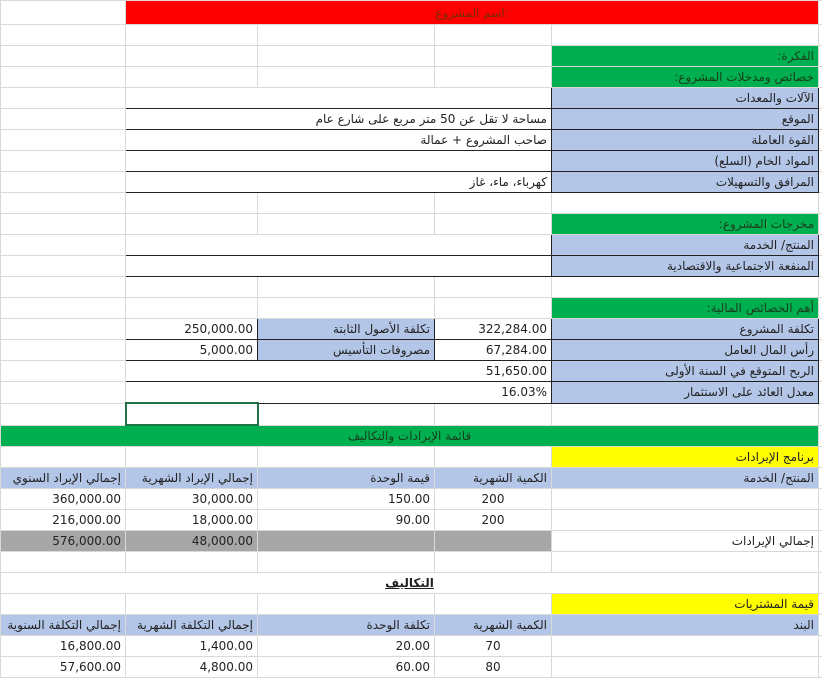  Describe the element at coordinates (346, 520) in the screenshot. I see `cell: 90.00` at that location.